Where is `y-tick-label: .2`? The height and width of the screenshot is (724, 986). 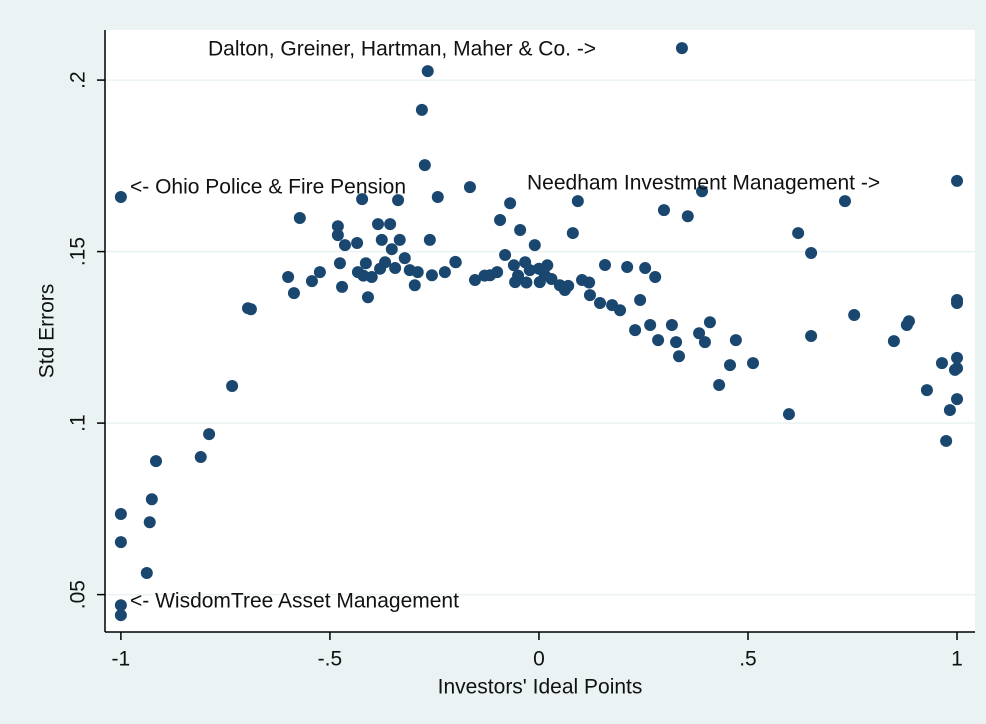
y-tick-label: .2 is located at coordinates (78, 80).